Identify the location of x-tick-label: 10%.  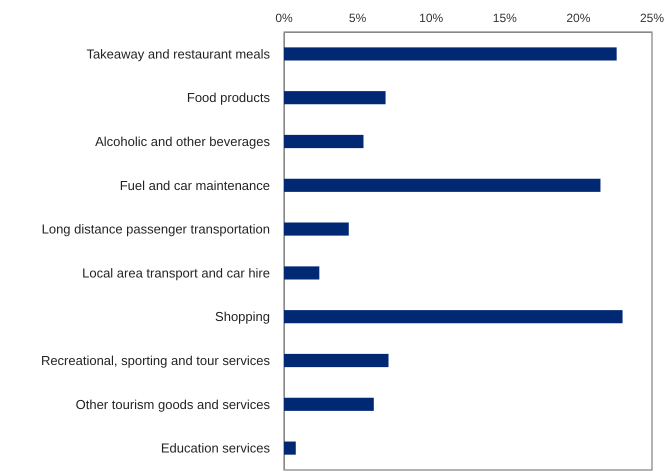
(431, 18).